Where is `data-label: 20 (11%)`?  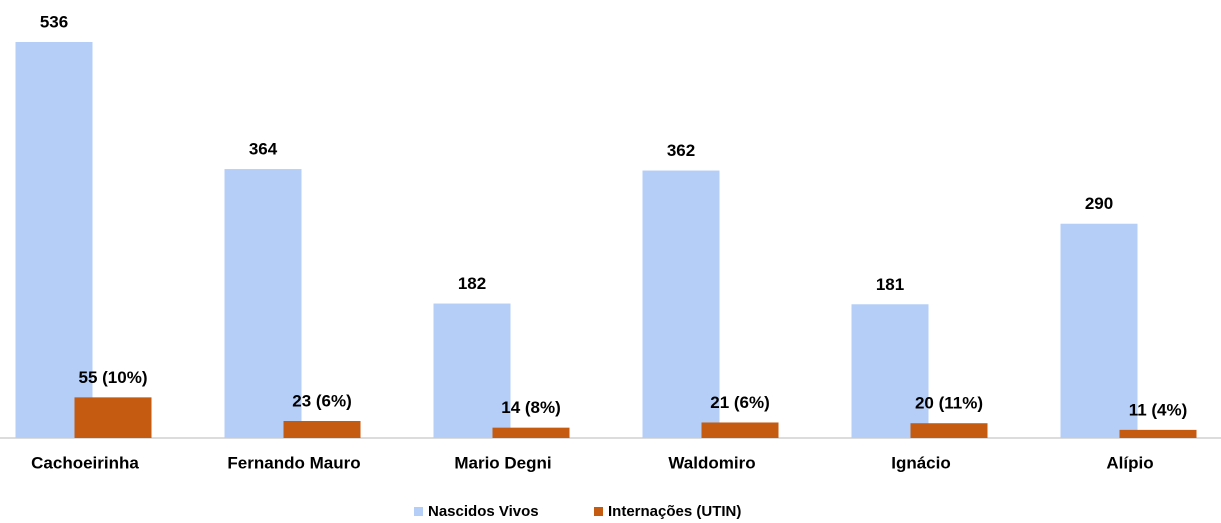
data-label: 20 (11%) is located at coordinates (949, 403).